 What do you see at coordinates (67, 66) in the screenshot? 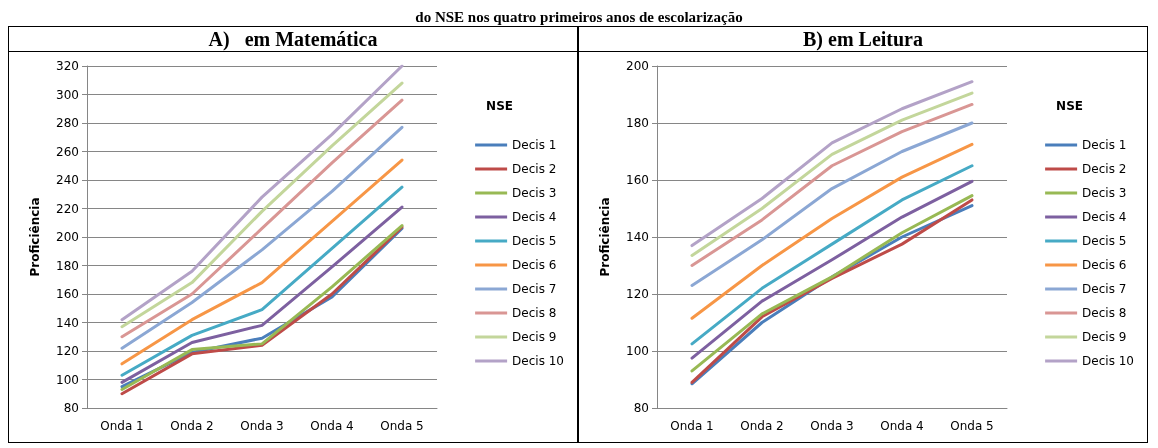
I see `y-tick-label: 320` at bounding box center [67, 66].